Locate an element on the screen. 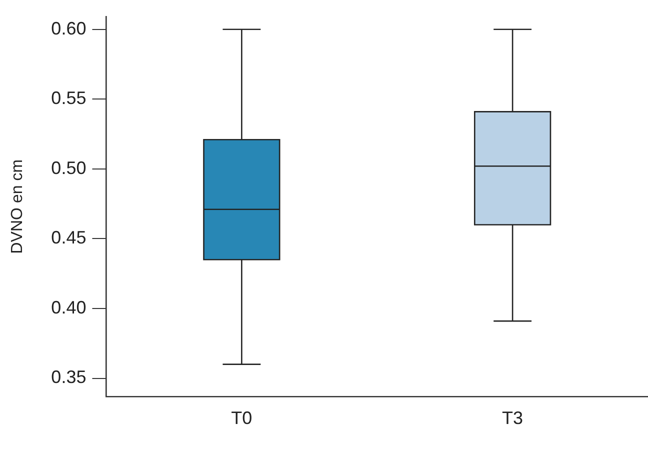  x-tick-label: T3 is located at coordinates (513, 418).